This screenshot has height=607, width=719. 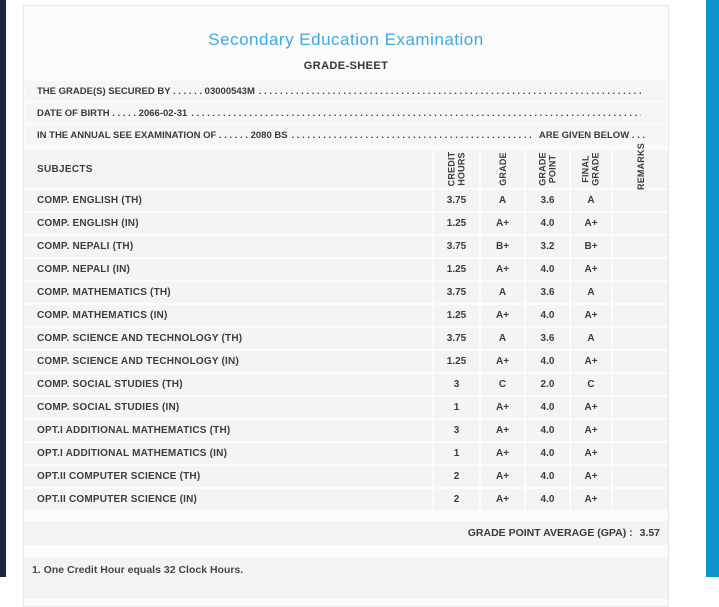 What do you see at coordinates (229, 201) in the screenshot?
I see `subject-cell: COMP. ENGLISH (TH)` at bounding box center [229, 201].